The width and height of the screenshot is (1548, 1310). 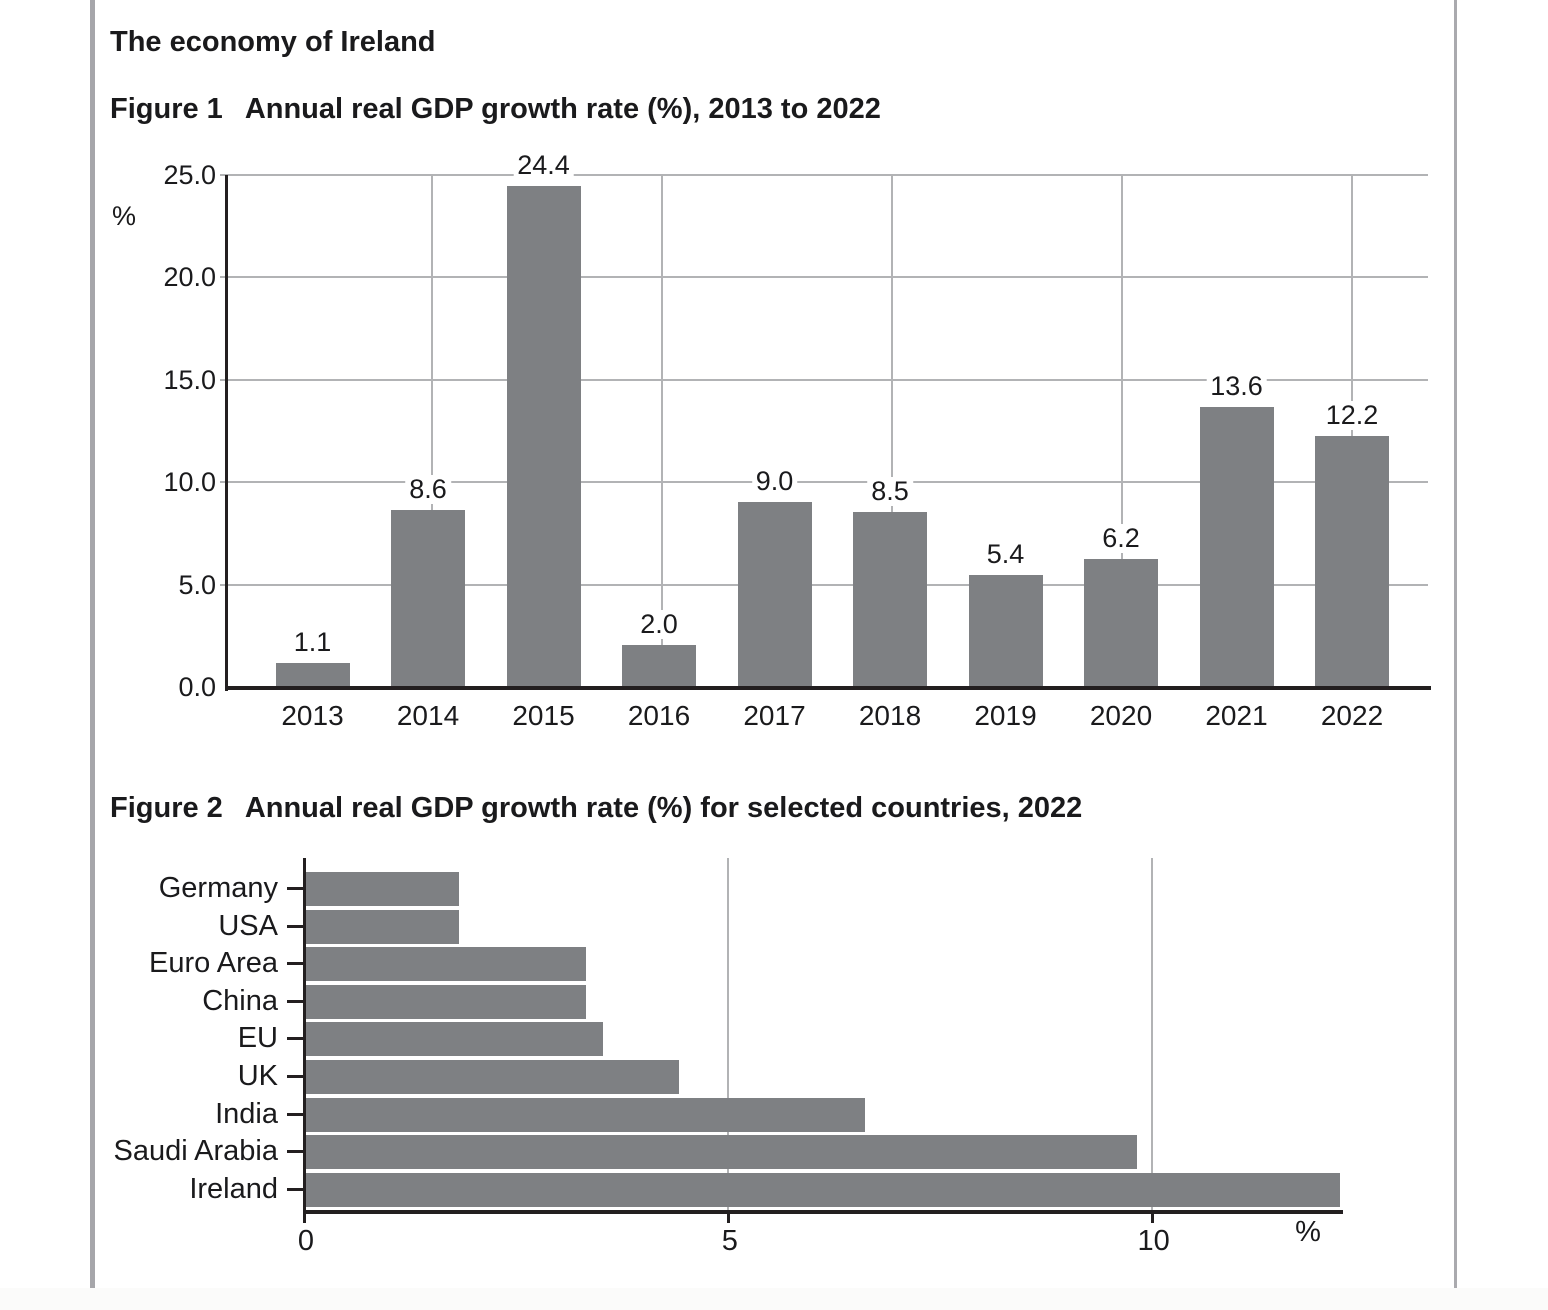 I want to click on figure1-x-tick-label: 2018, so click(x=890, y=715).